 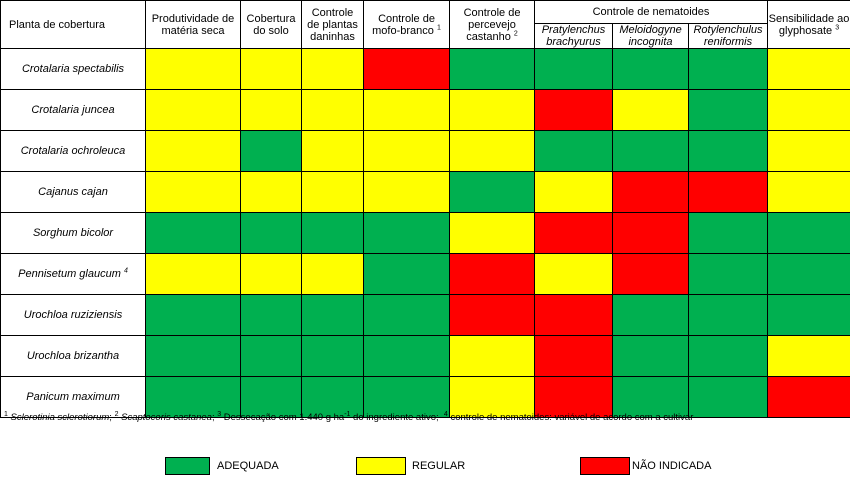 What do you see at coordinates (73, 274) in the screenshot?
I see `plant-name: Pennisetum glaucum 4` at bounding box center [73, 274].